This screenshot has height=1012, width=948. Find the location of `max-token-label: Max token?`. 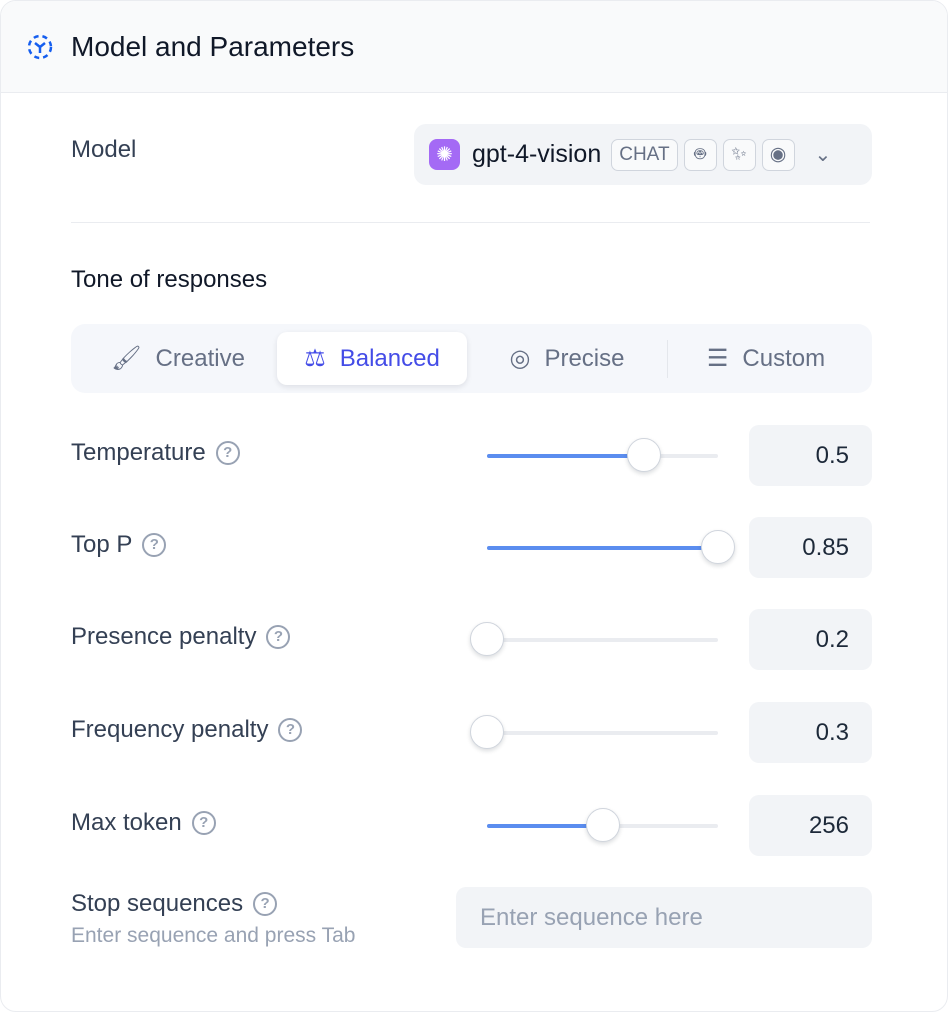

max-token-label: Max token? is located at coordinates (143, 823).